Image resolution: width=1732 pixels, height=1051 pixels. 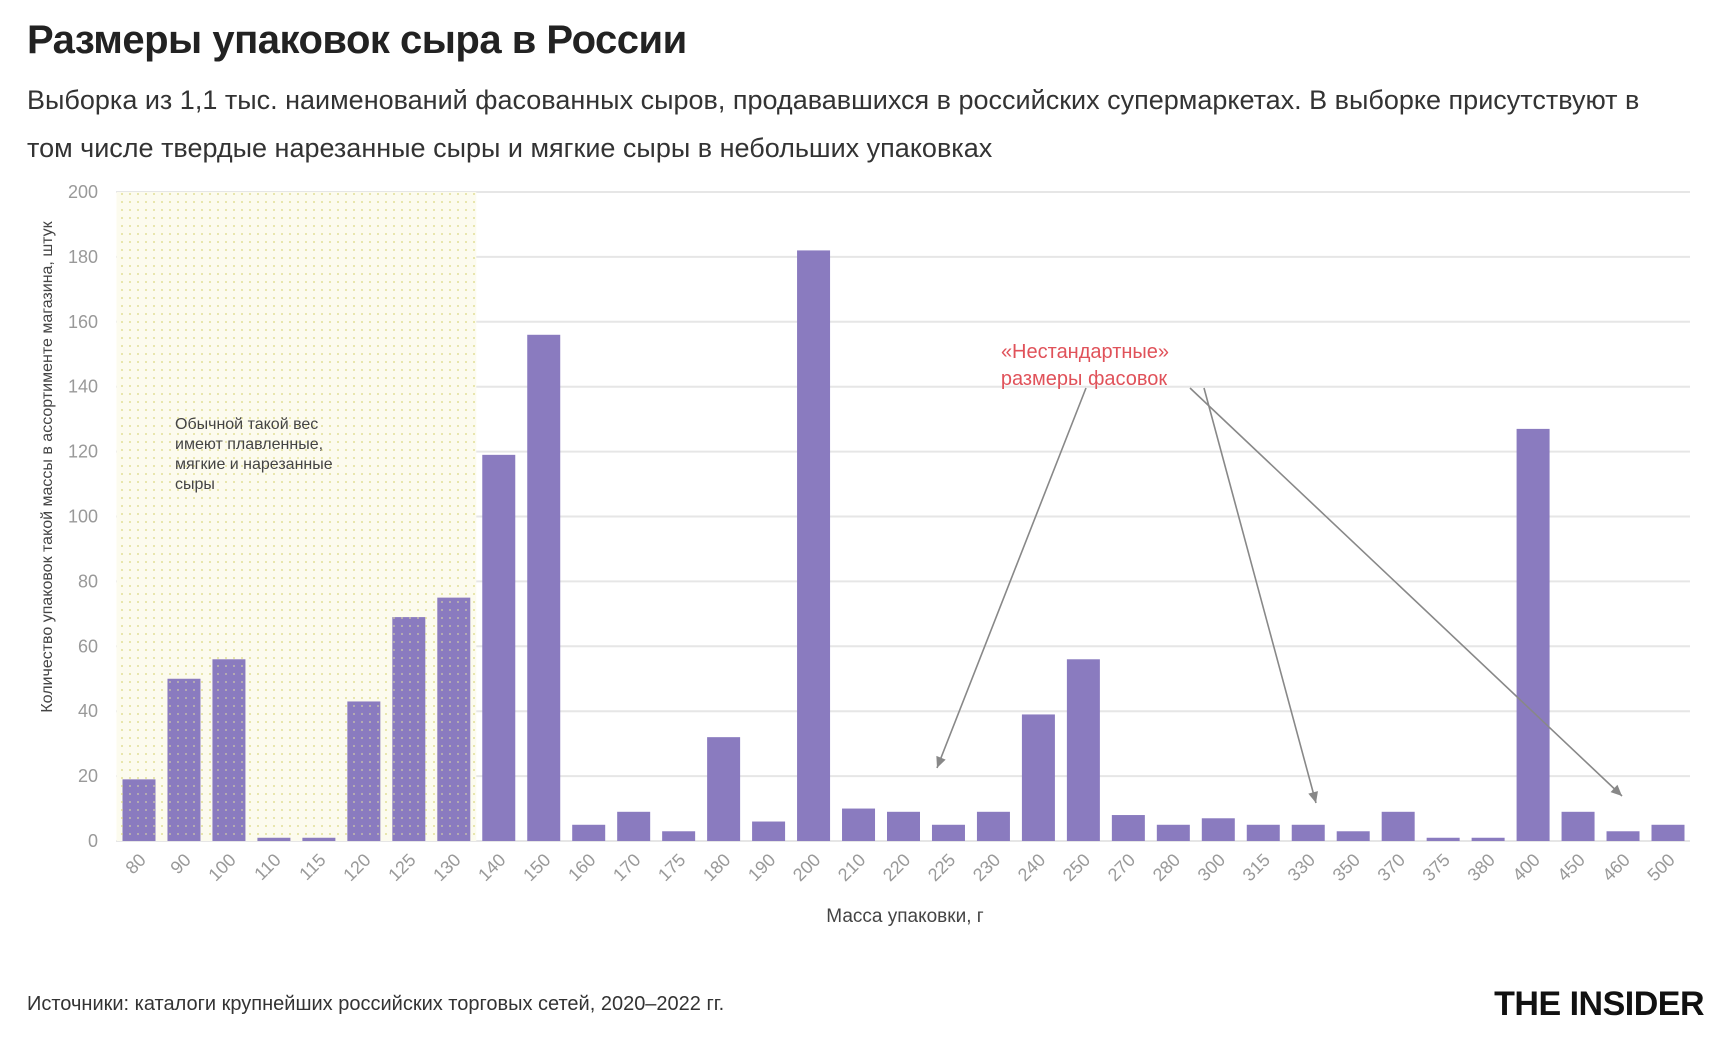 I want to click on x-tick-label: 115, so click(x=312, y=867).